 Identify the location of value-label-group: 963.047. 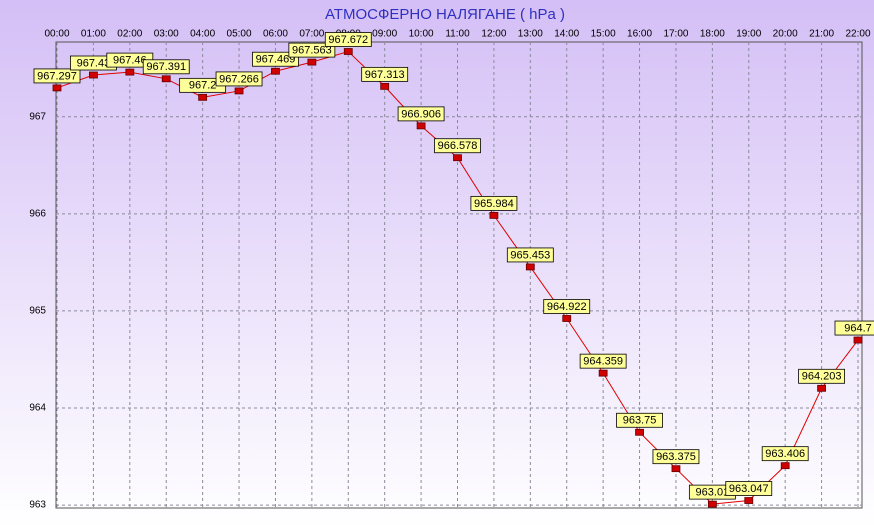
(749, 488).